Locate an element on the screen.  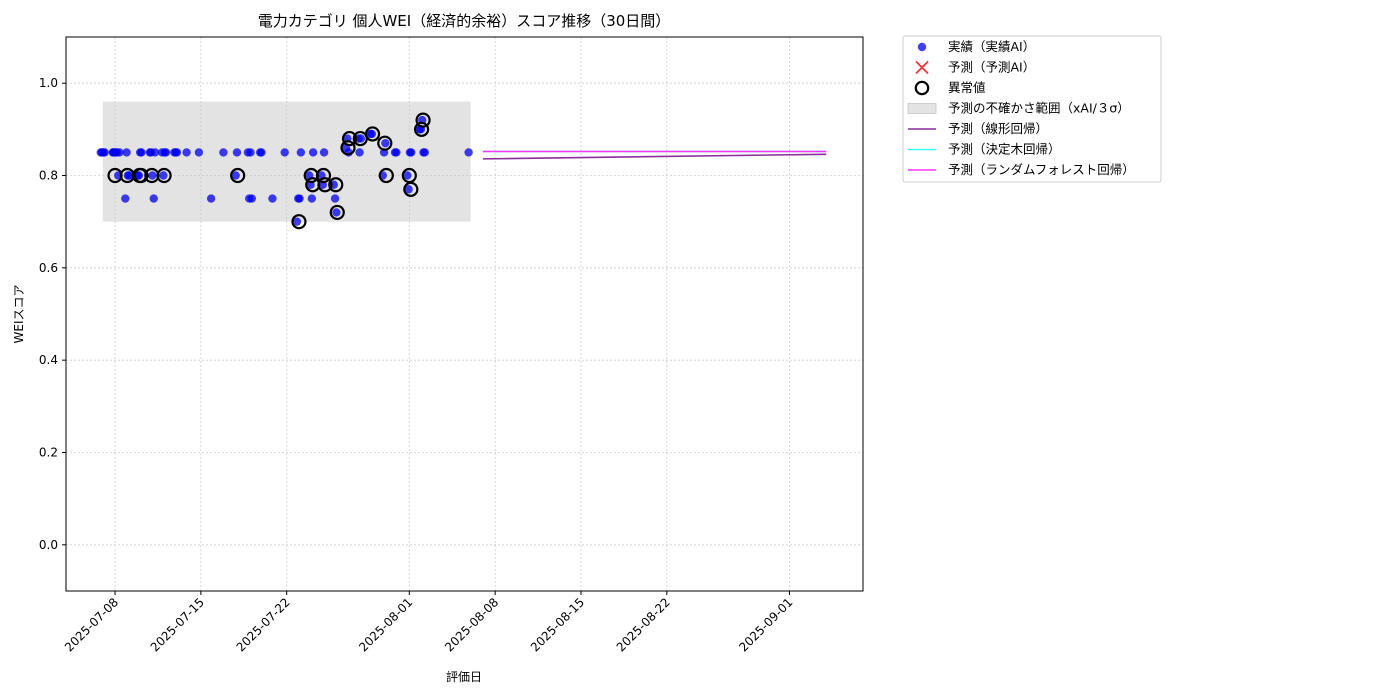
x-tick-label: 2025-08-01 is located at coordinates (385, 624).